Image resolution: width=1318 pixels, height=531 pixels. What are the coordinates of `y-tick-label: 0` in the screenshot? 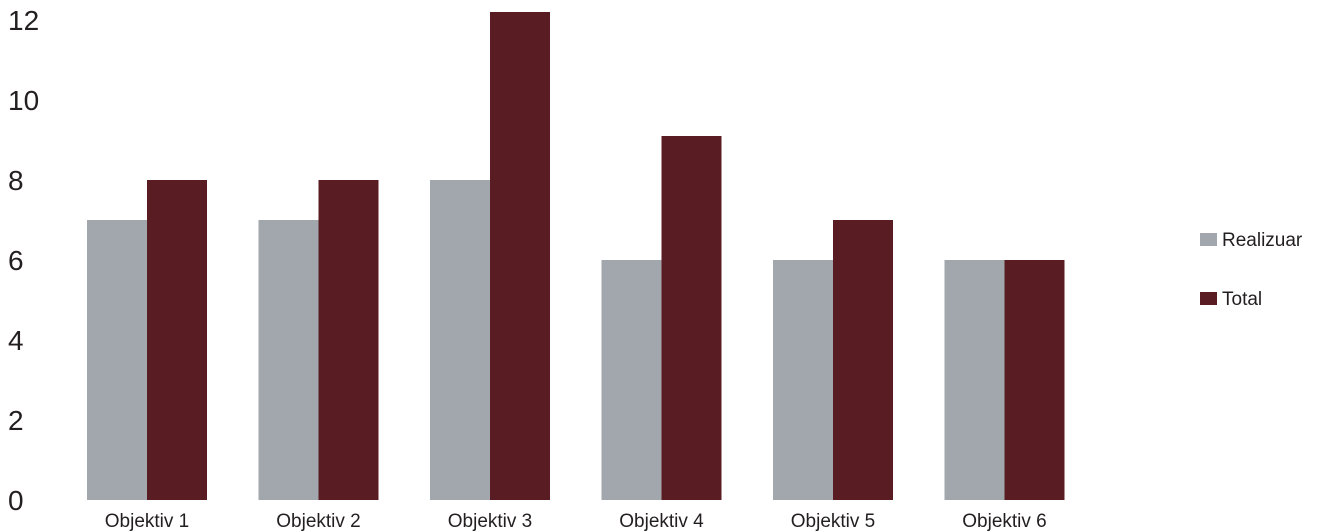 It's located at (16, 500).